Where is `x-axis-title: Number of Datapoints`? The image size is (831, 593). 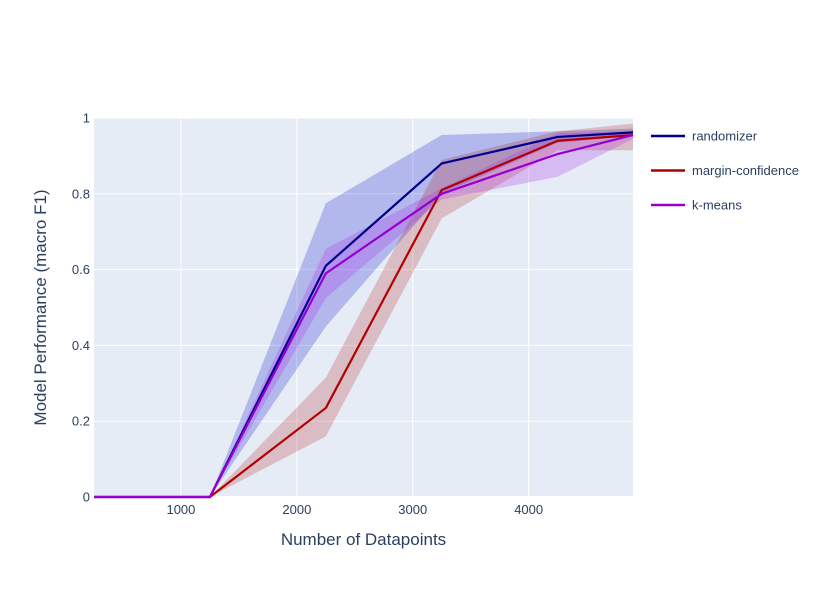
x-axis-title: Number of Datapoints is located at coordinates (363, 539).